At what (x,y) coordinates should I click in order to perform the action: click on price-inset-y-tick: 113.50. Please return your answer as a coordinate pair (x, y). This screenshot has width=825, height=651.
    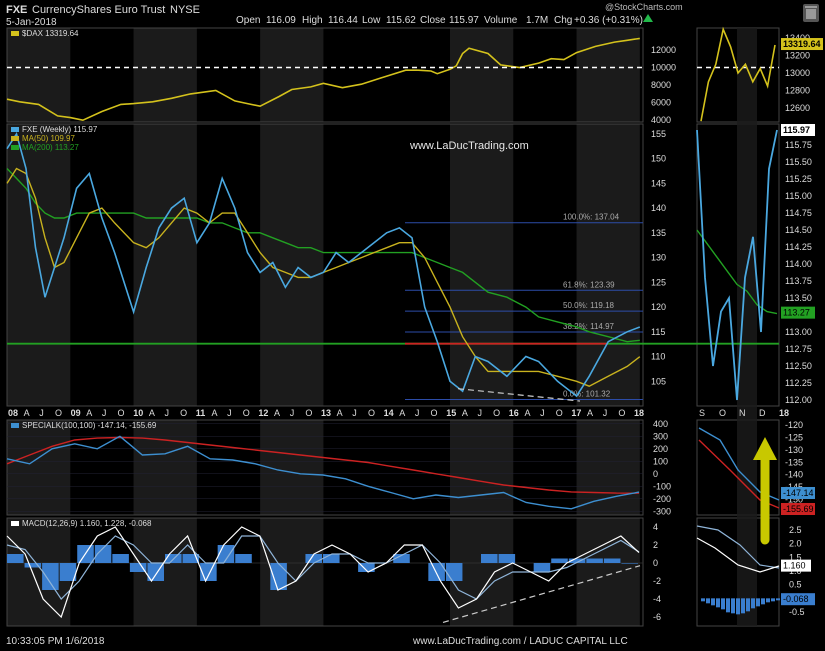
    Looking at the image, I should click on (798, 298).